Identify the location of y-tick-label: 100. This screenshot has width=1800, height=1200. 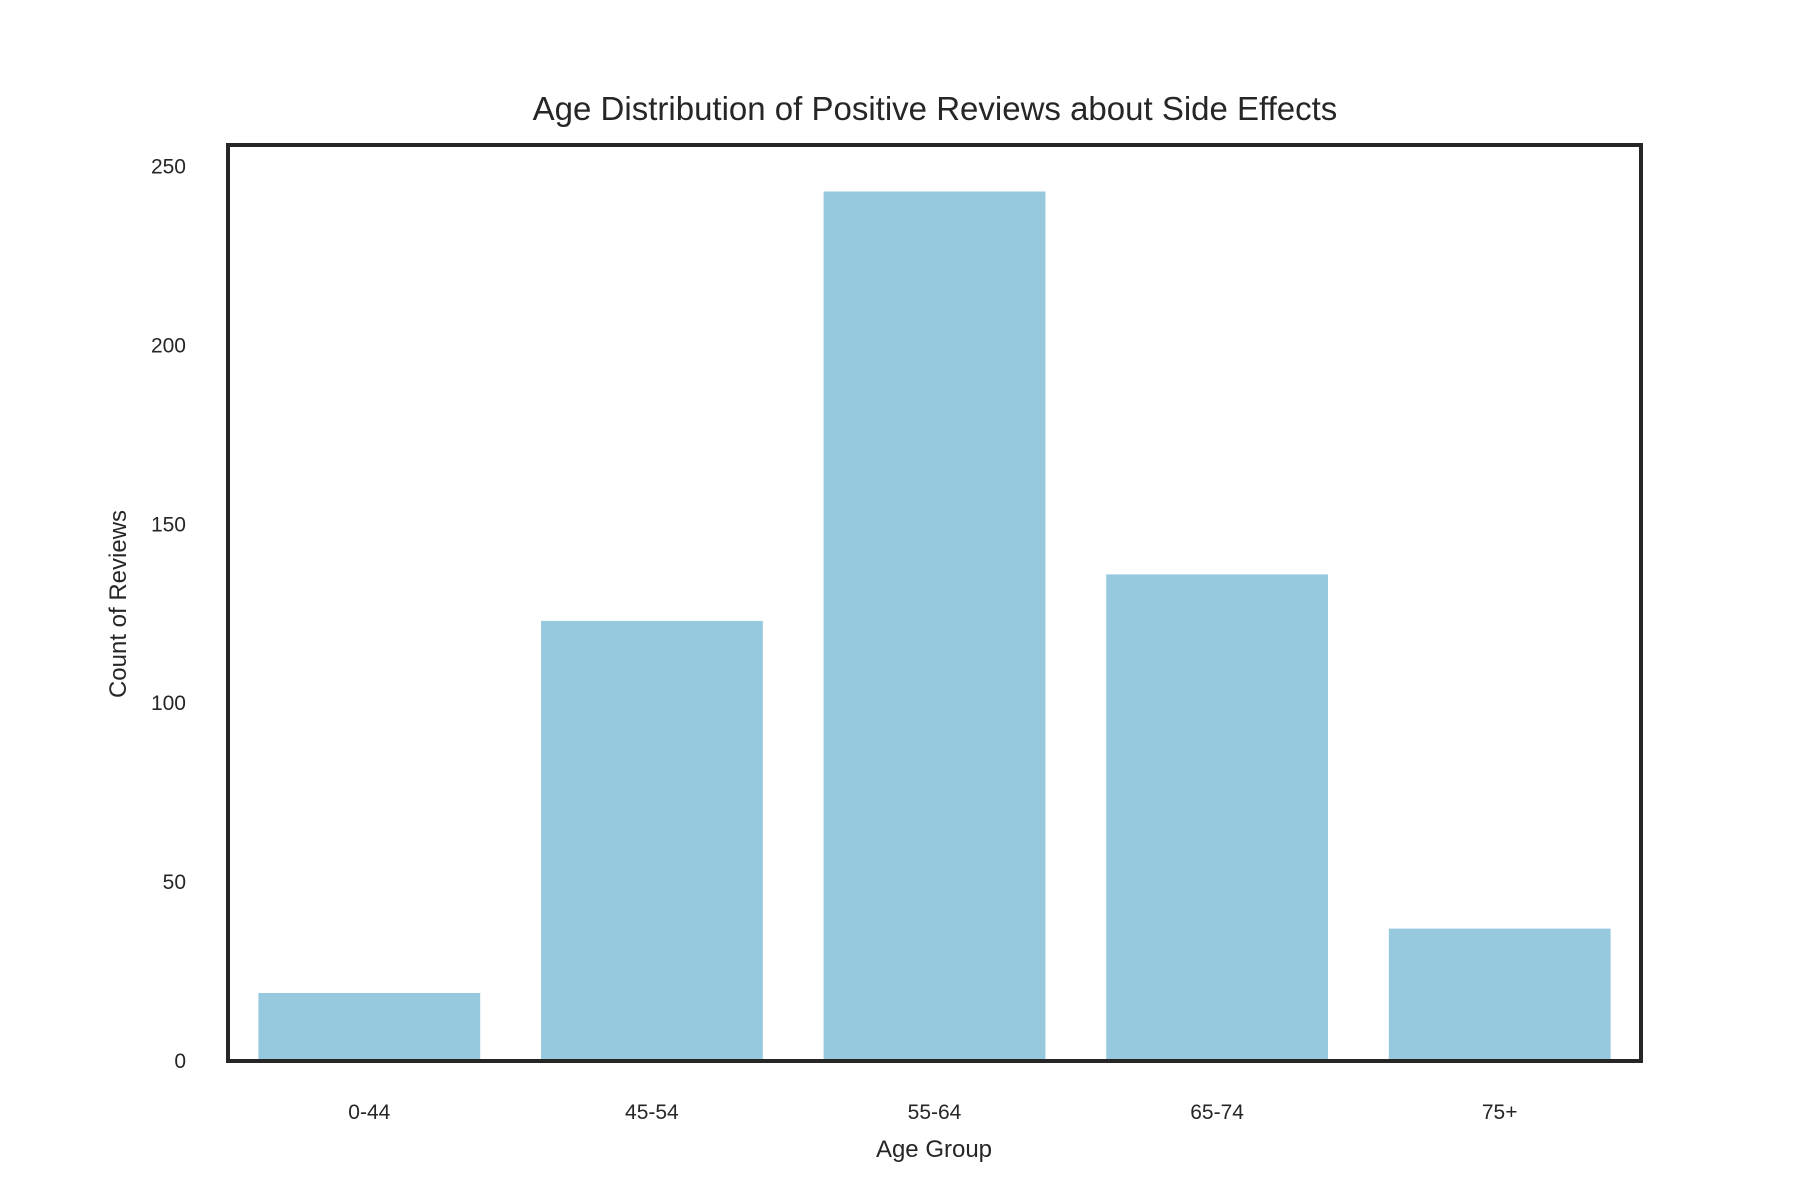
(168, 703).